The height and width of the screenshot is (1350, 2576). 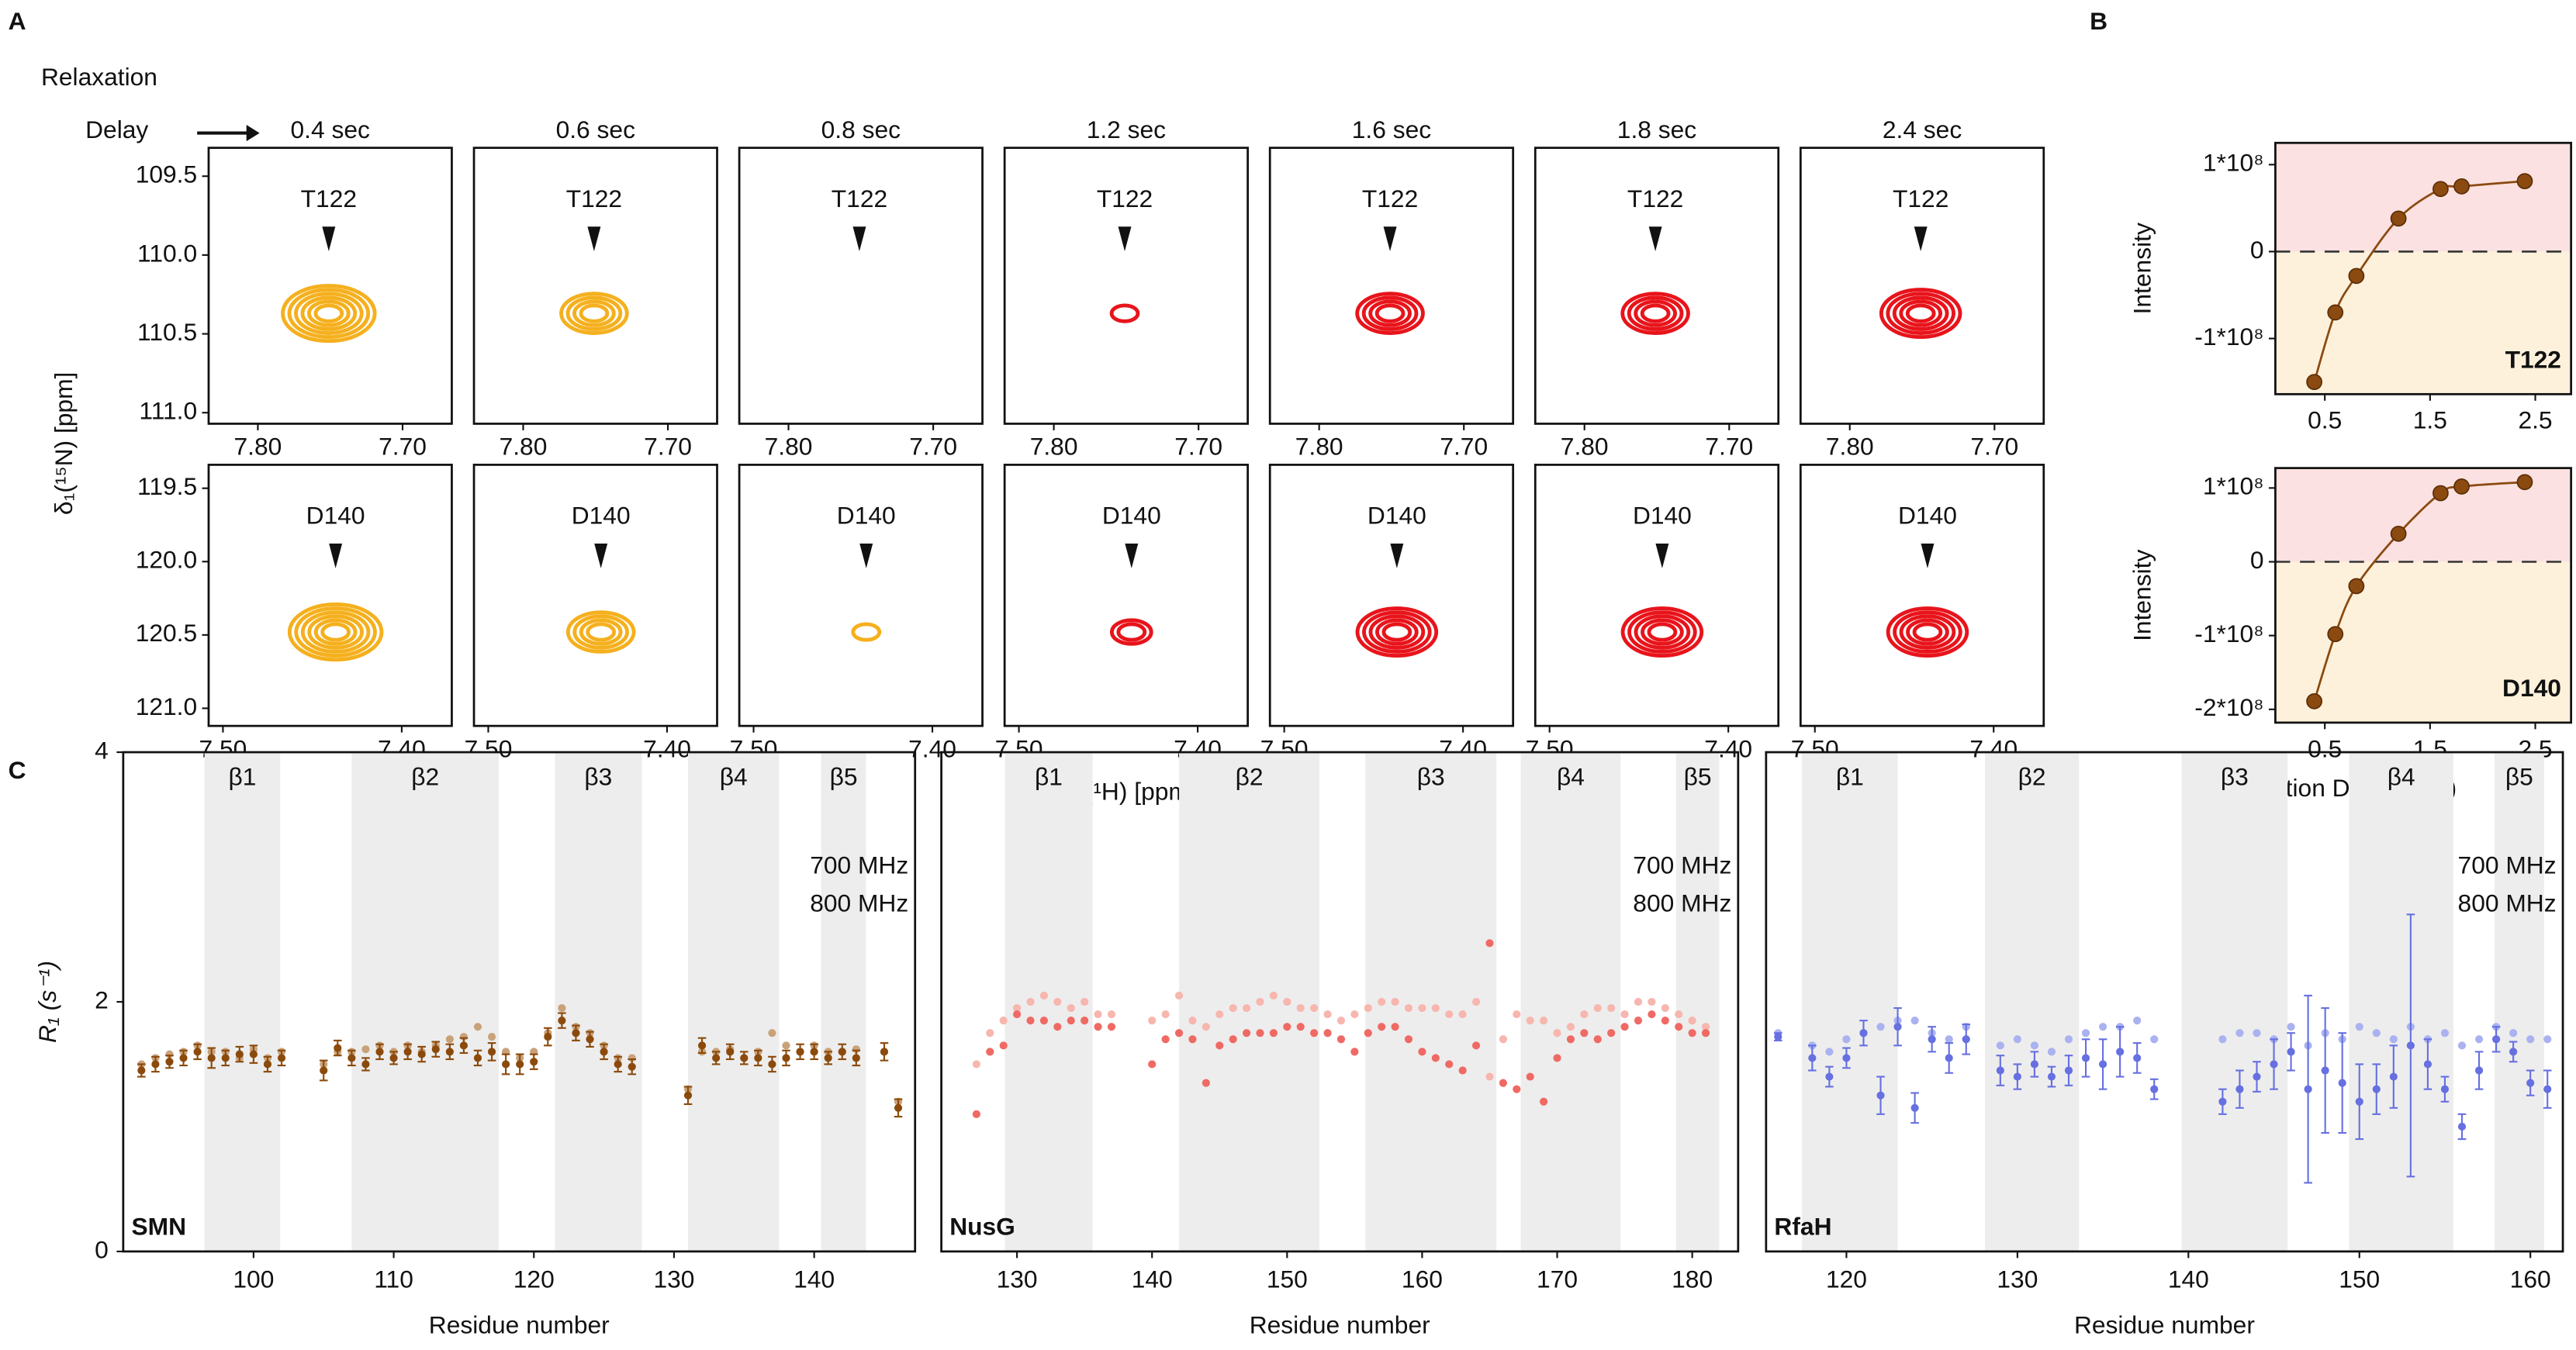 What do you see at coordinates (1422, 1279) in the screenshot?
I see `x-tick-label: 160` at bounding box center [1422, 1279].